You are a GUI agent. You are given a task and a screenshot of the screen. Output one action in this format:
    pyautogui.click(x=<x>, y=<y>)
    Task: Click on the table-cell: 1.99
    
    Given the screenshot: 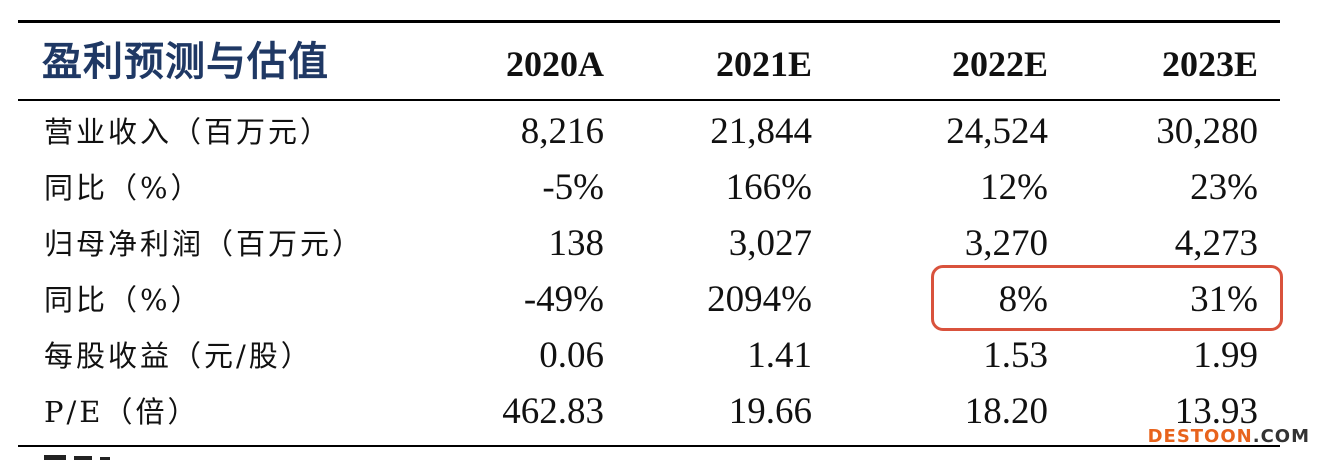 What is the action you would take?
    pyautogui.click(x=1225, y=355)
    